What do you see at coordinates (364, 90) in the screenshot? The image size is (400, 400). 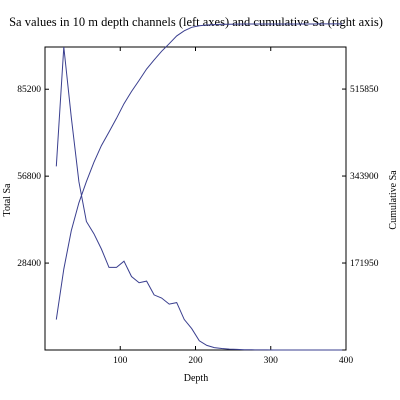 I see `y-tick-label-right: 515850` at bounding box center [364, 90].